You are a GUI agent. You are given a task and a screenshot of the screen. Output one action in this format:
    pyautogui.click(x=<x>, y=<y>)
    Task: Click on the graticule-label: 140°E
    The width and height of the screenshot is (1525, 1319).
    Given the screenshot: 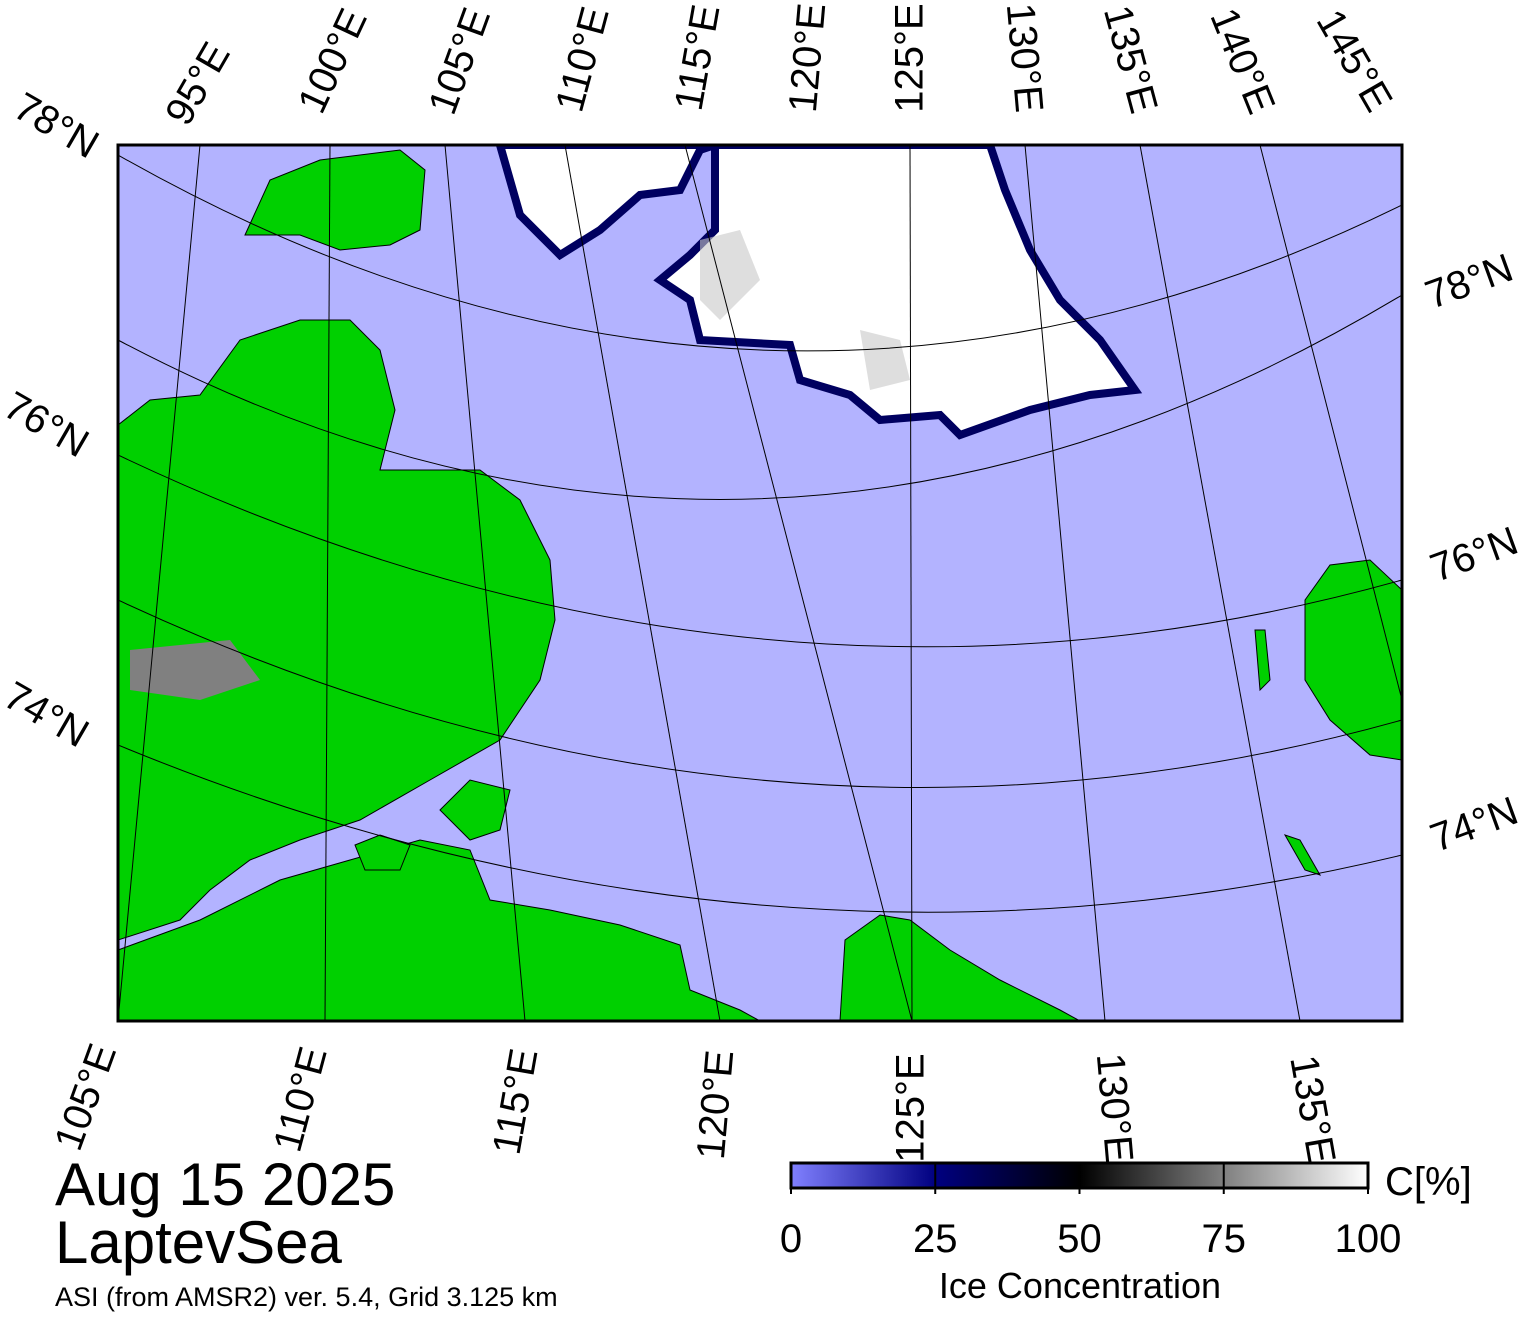 What is the action you would take?
    pyautogui.click(x=1242, y=61)
    